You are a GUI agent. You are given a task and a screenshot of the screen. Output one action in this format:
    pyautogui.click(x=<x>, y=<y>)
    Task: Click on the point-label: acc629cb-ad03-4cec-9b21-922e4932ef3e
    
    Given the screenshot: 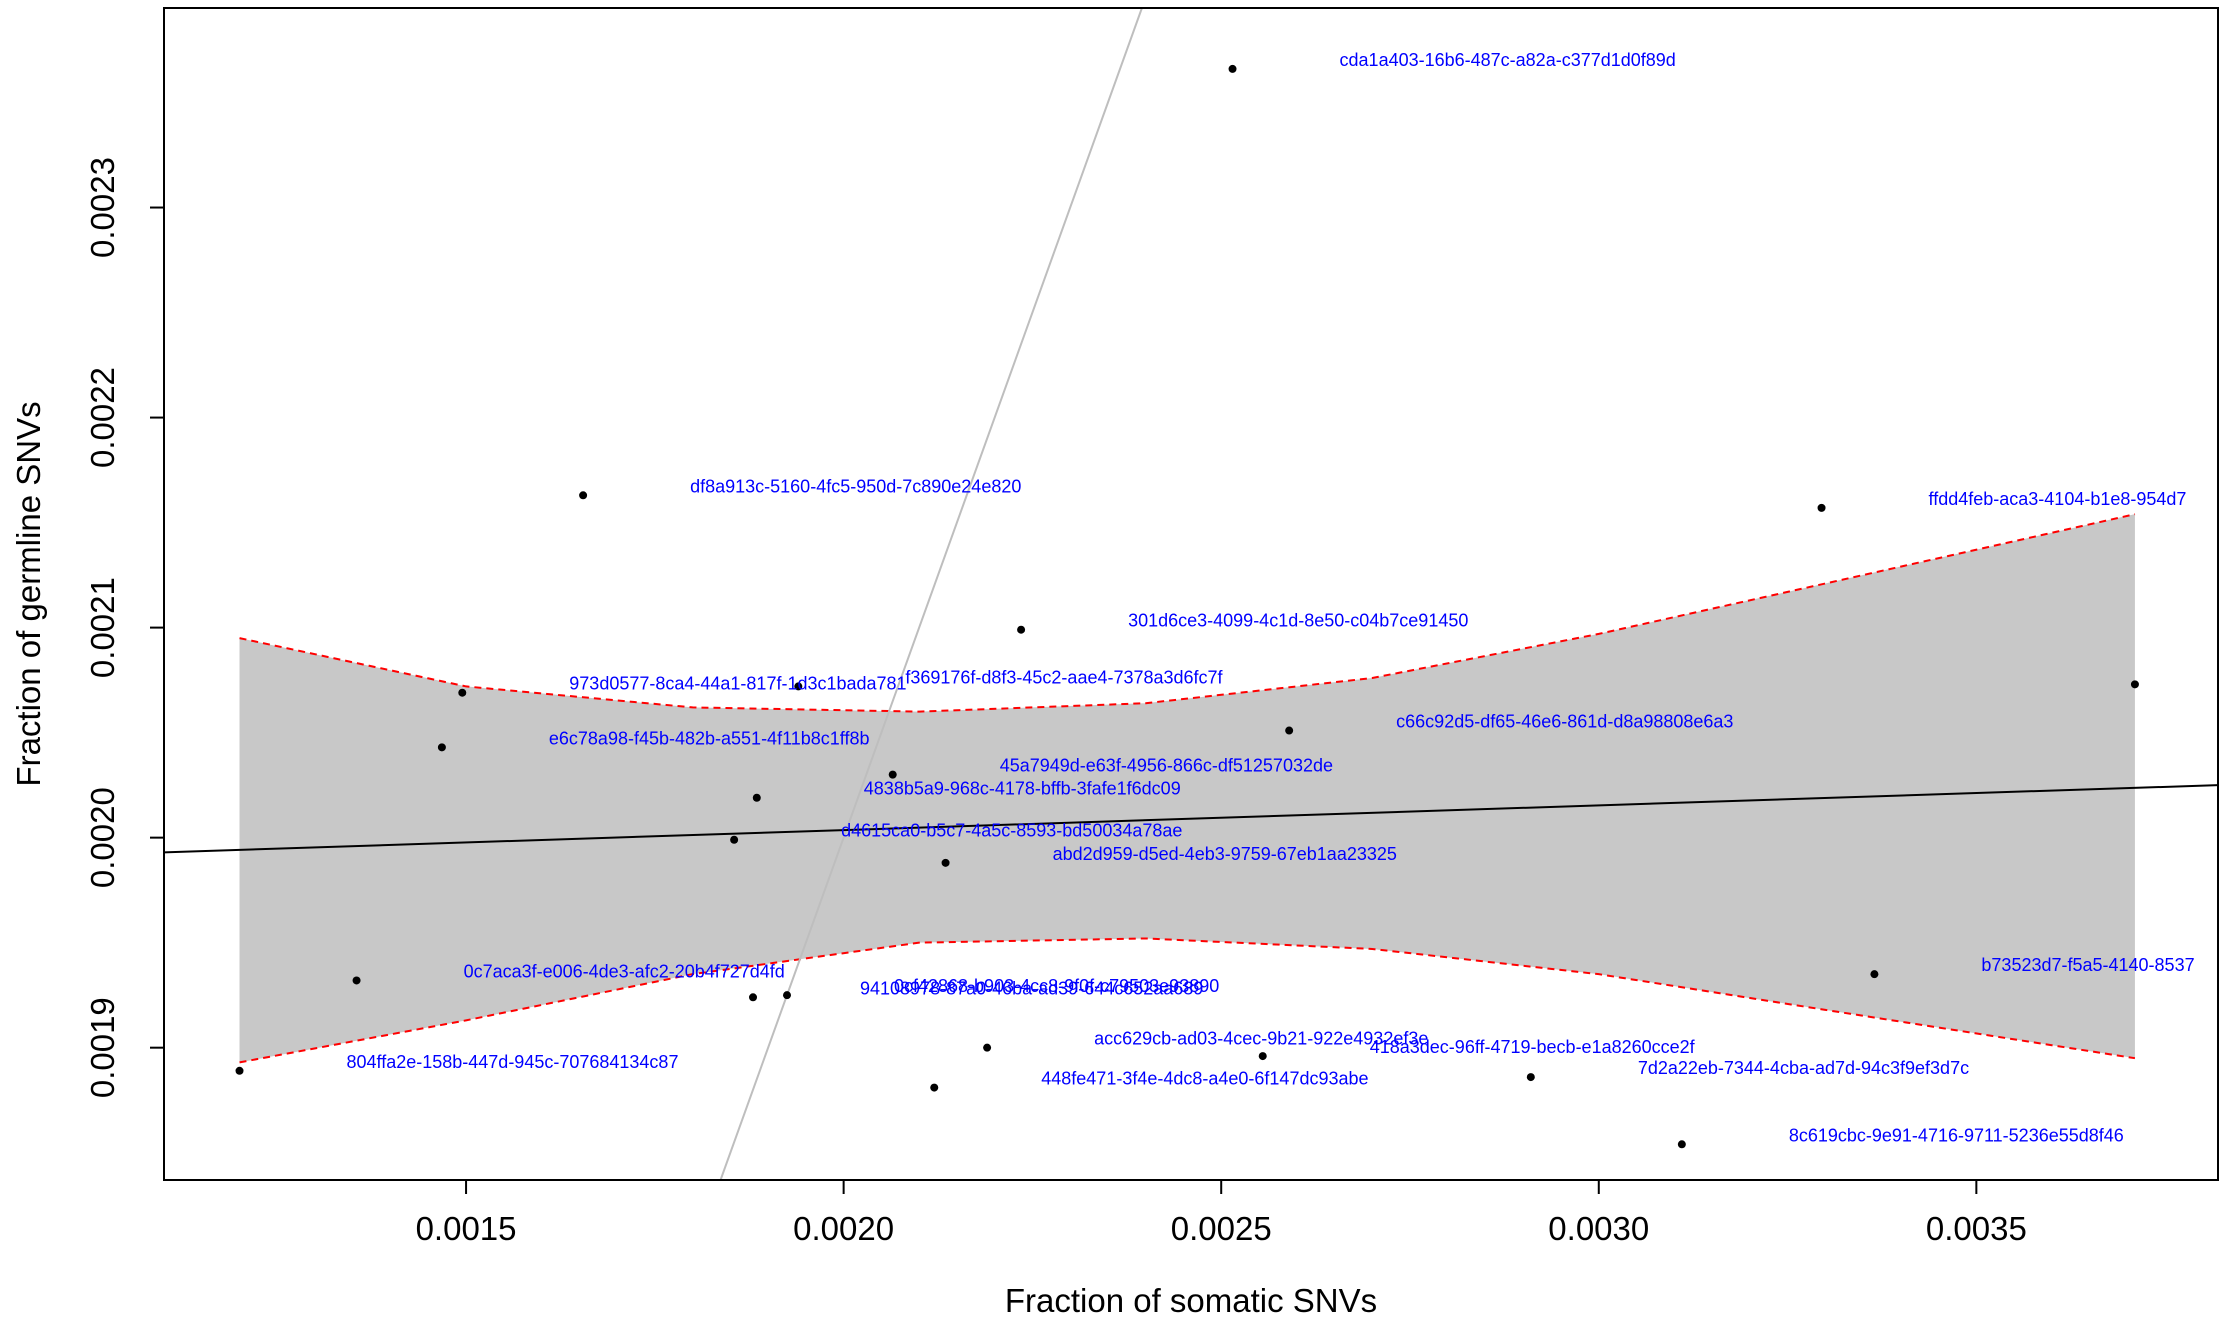 What is the action you would take?
    pyautogui.click(x=1261, y=1039)
    